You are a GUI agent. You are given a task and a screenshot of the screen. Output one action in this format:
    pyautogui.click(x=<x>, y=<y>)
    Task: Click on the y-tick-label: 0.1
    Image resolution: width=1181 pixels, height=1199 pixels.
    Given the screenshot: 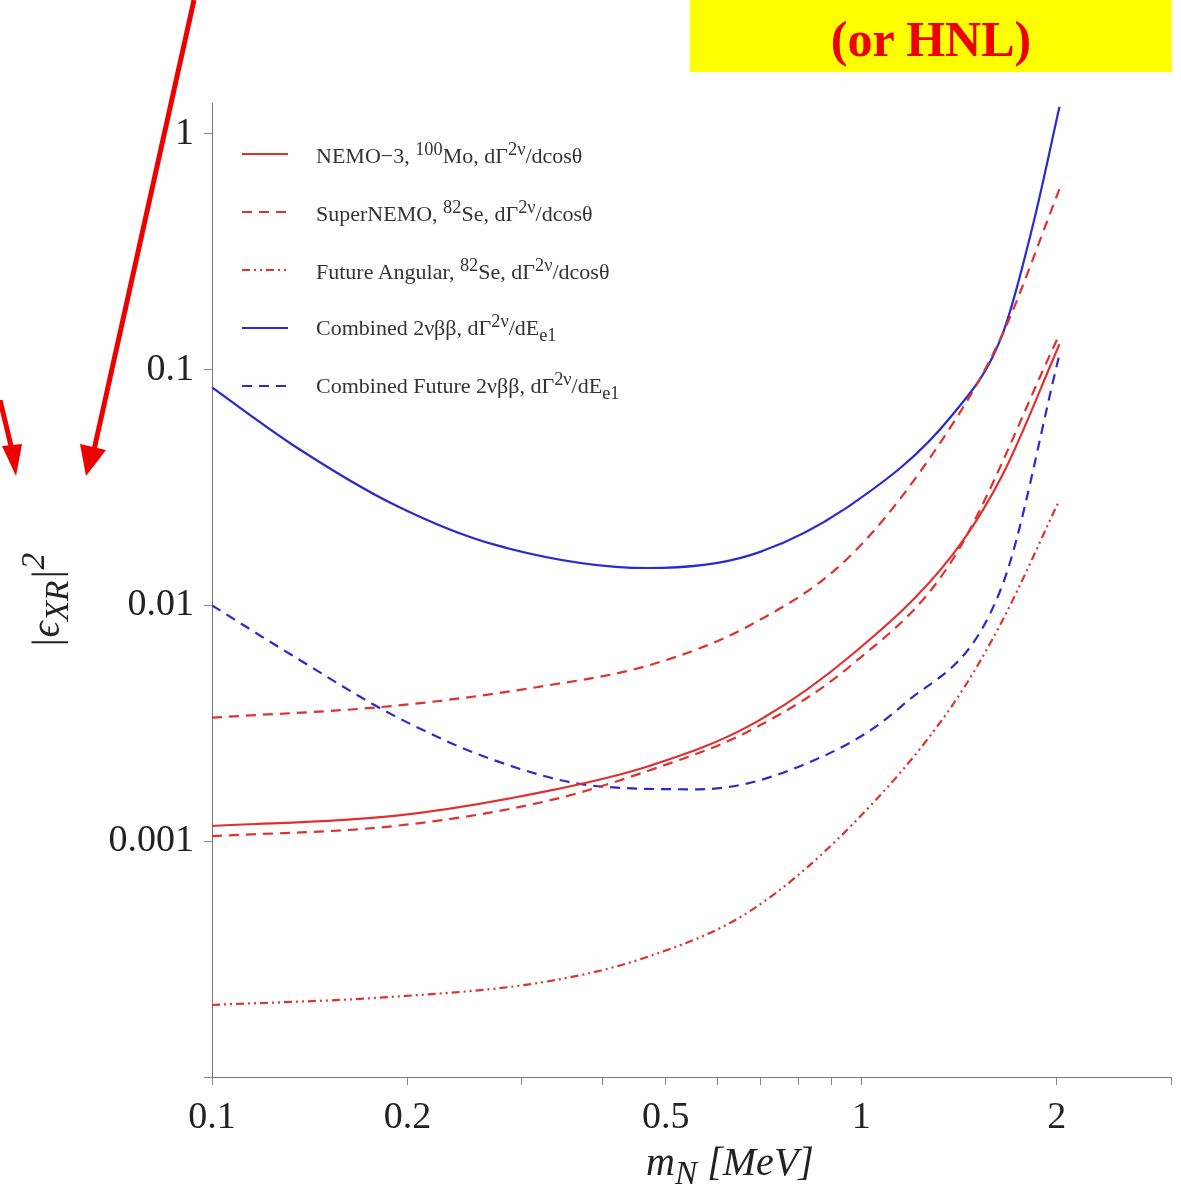 What is the action you would take?
    pyautogui.click(x=170, y=366)
    